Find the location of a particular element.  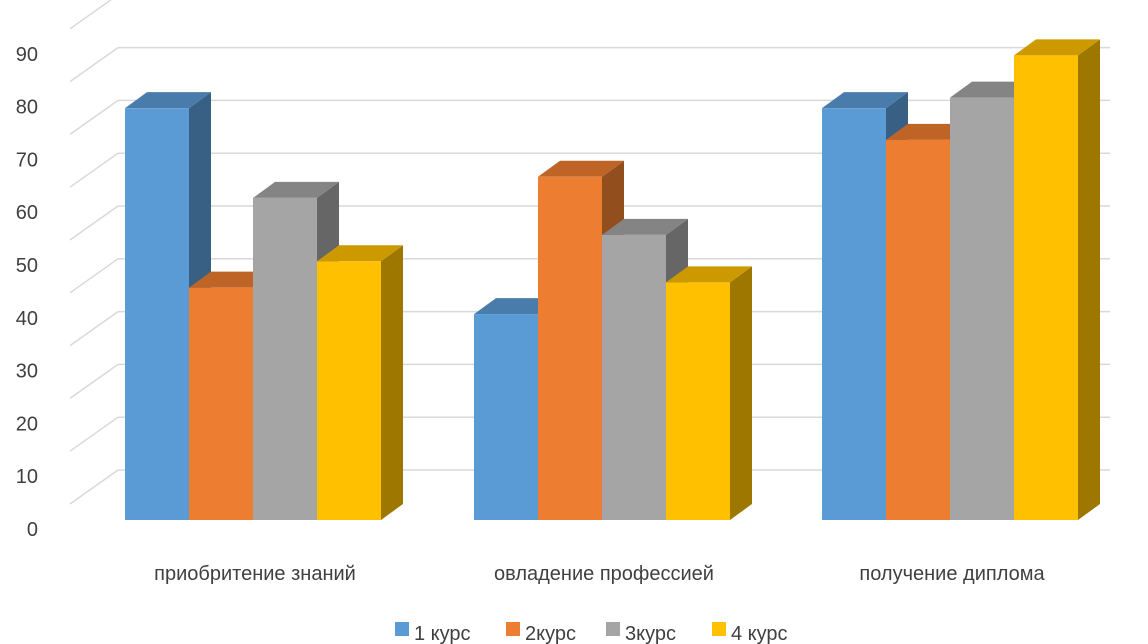

y-tick-label-70: 70 is located at coordinates (27, 160).